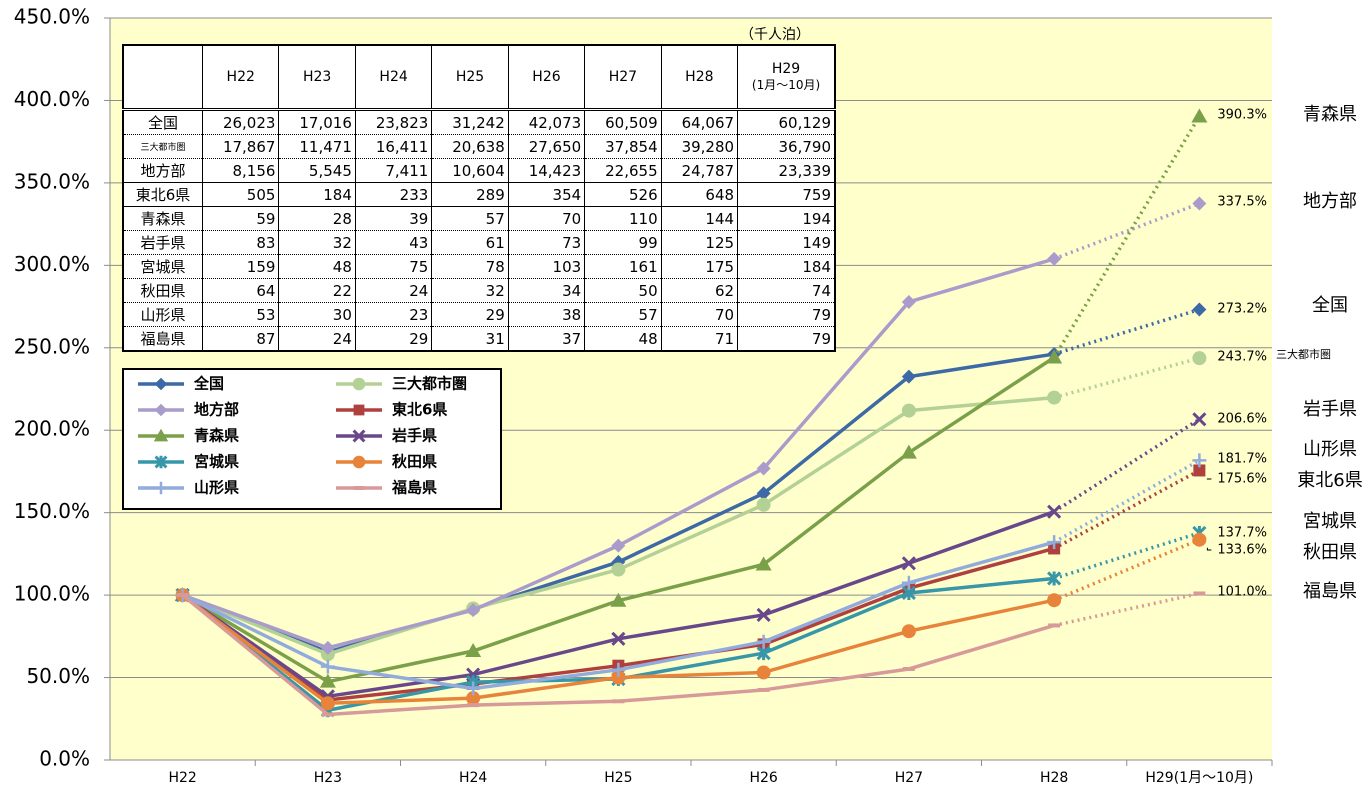 This screenshot has height=793, width=1368. What do you see at coordinates (623, 170) in the screenshot?
I see `table-cell: 22,655` at bounding box center [623, 170].